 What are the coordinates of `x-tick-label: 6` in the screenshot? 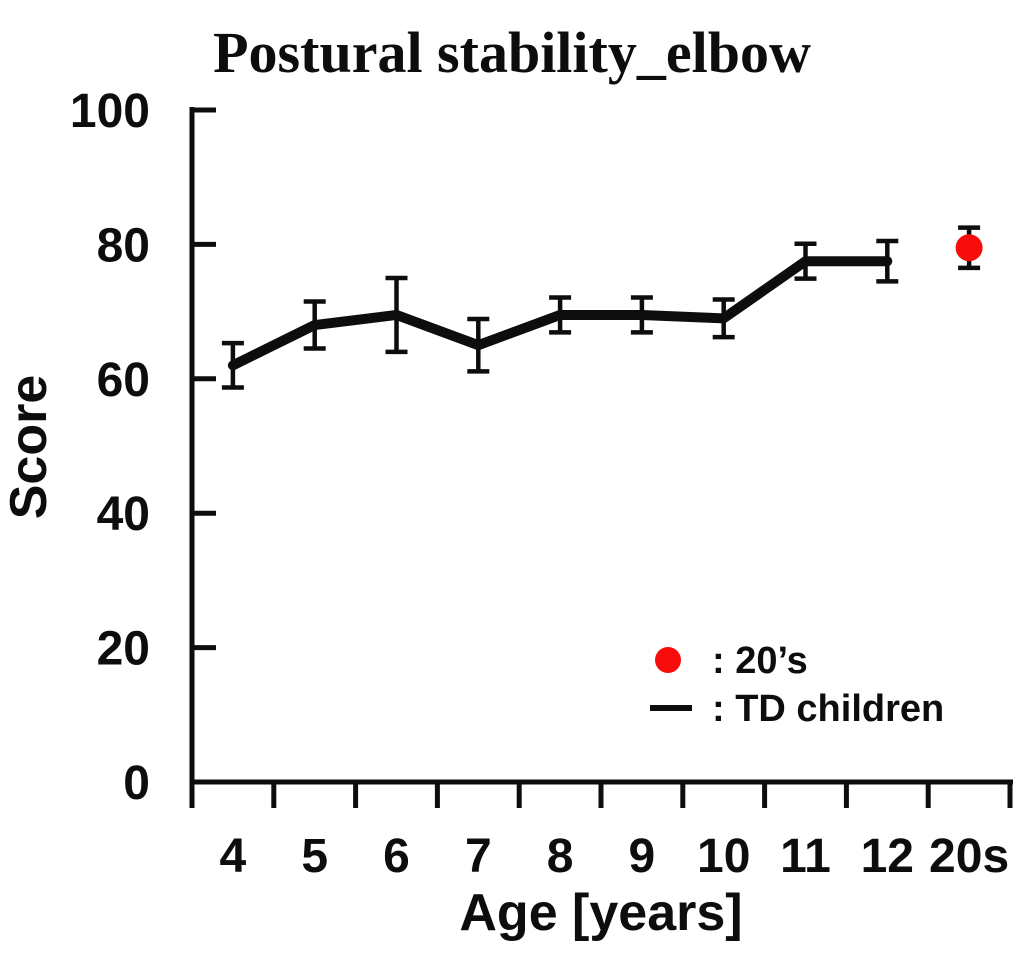 It's located at (396, 856).